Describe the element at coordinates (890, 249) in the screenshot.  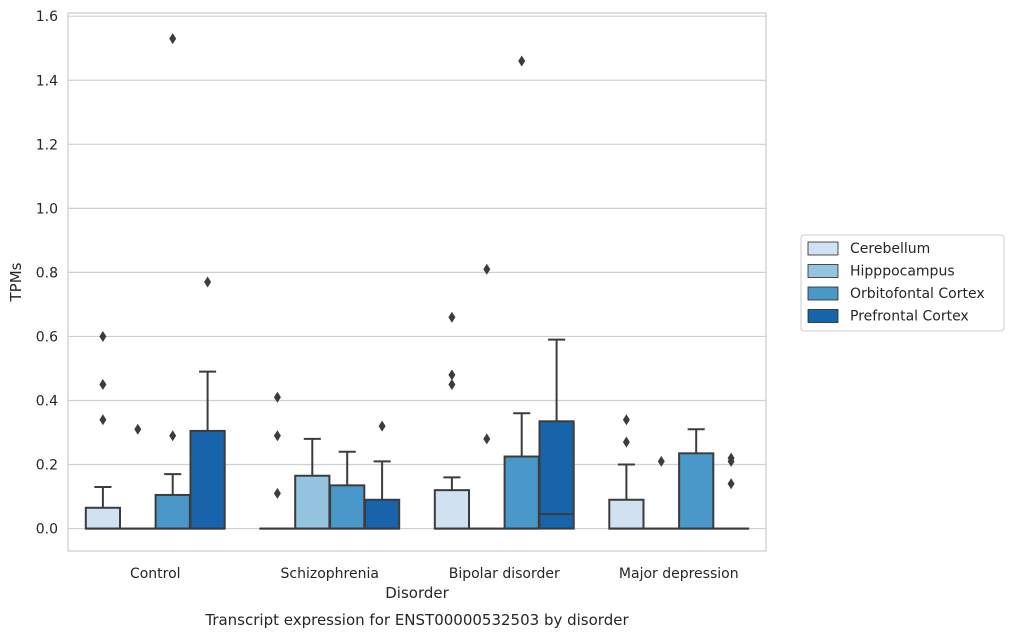
I see `legend-label: Cerebellum` at that location.